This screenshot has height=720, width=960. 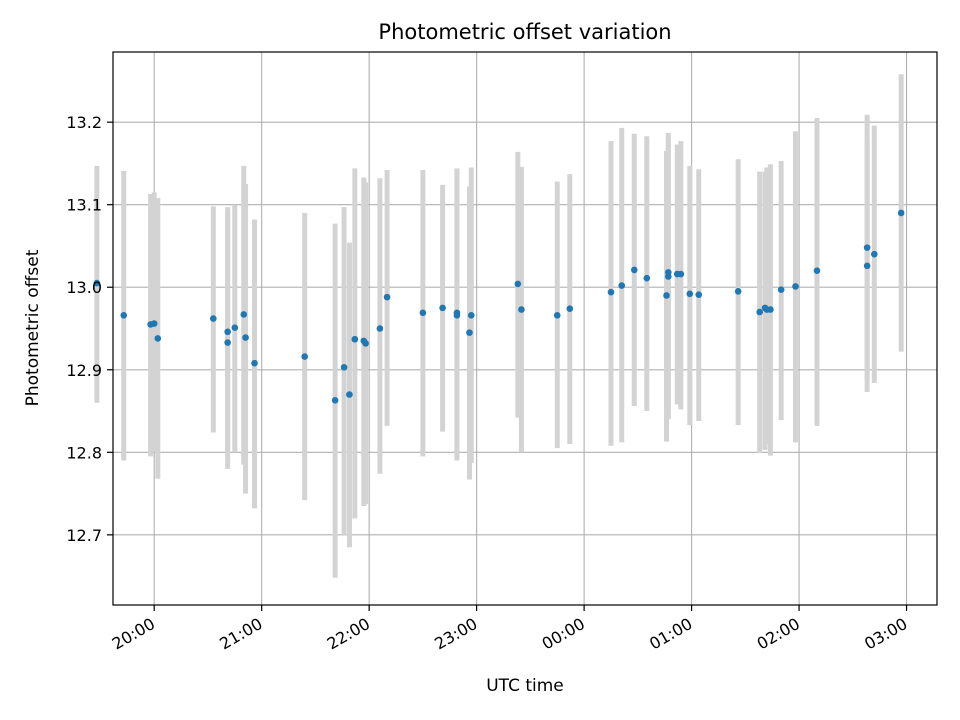 What do you see at coordinates (133, 634) in the screenshot?
I see `x-tick-label: 20:00` at bounding box center [133, 634].